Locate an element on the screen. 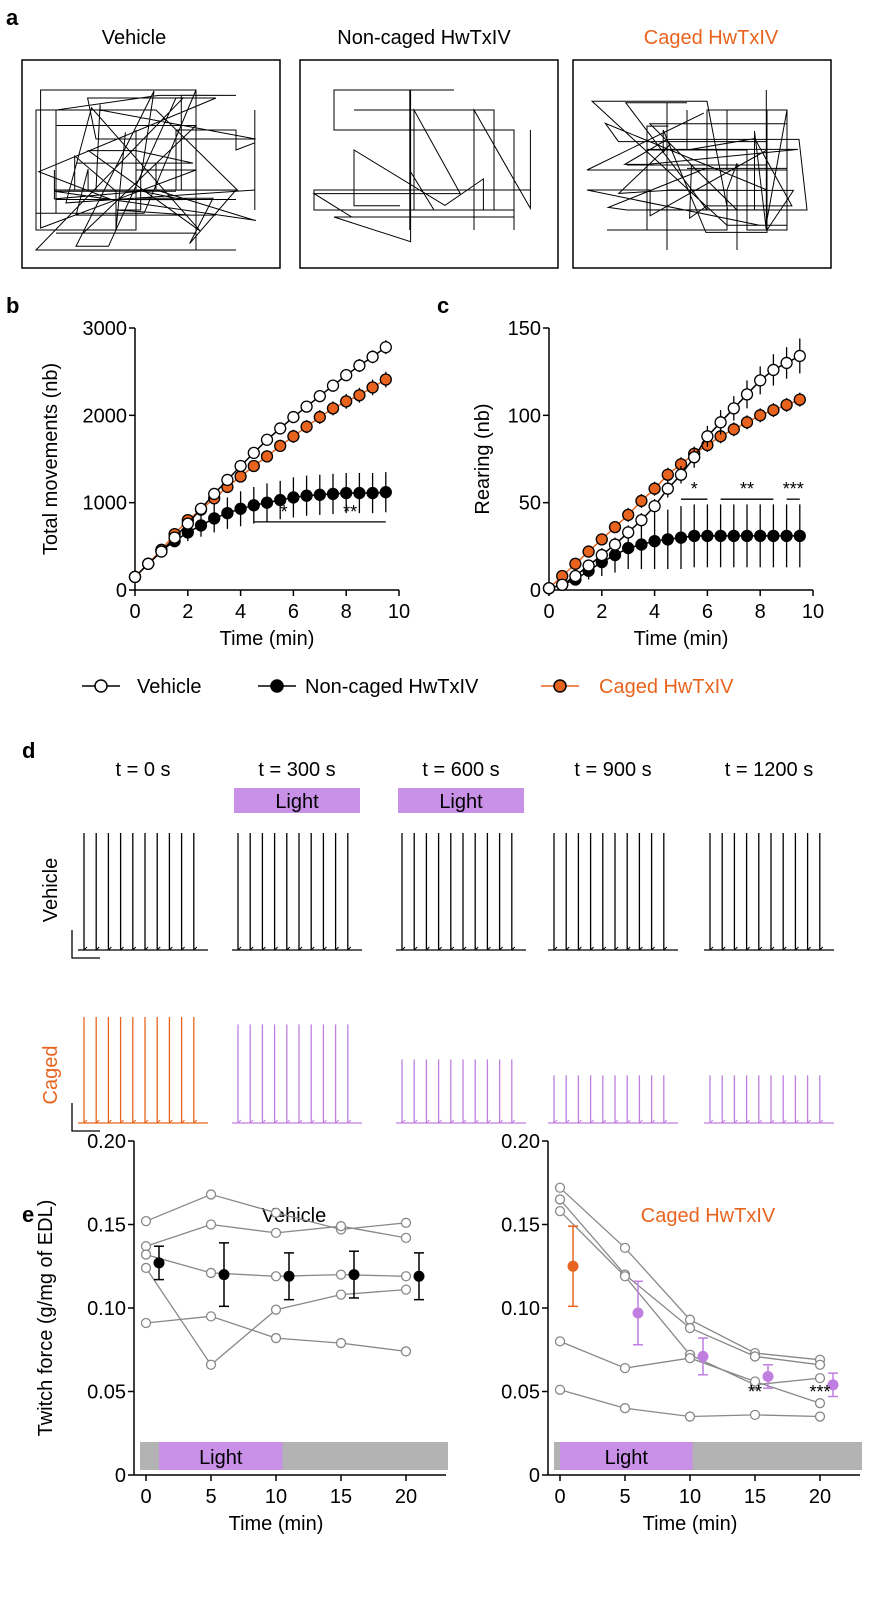 This screenshot has height=1612, width=883. panel-letter-e: e is located at coordinates (28, 1214).